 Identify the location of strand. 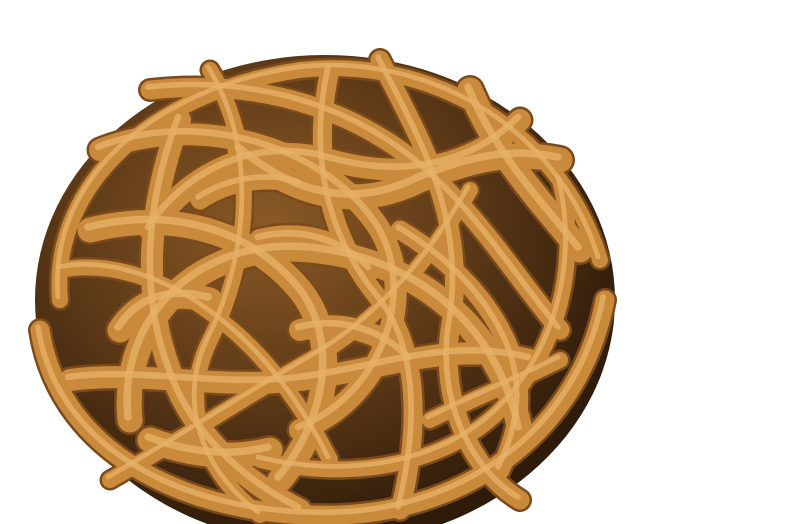
(495, 390).